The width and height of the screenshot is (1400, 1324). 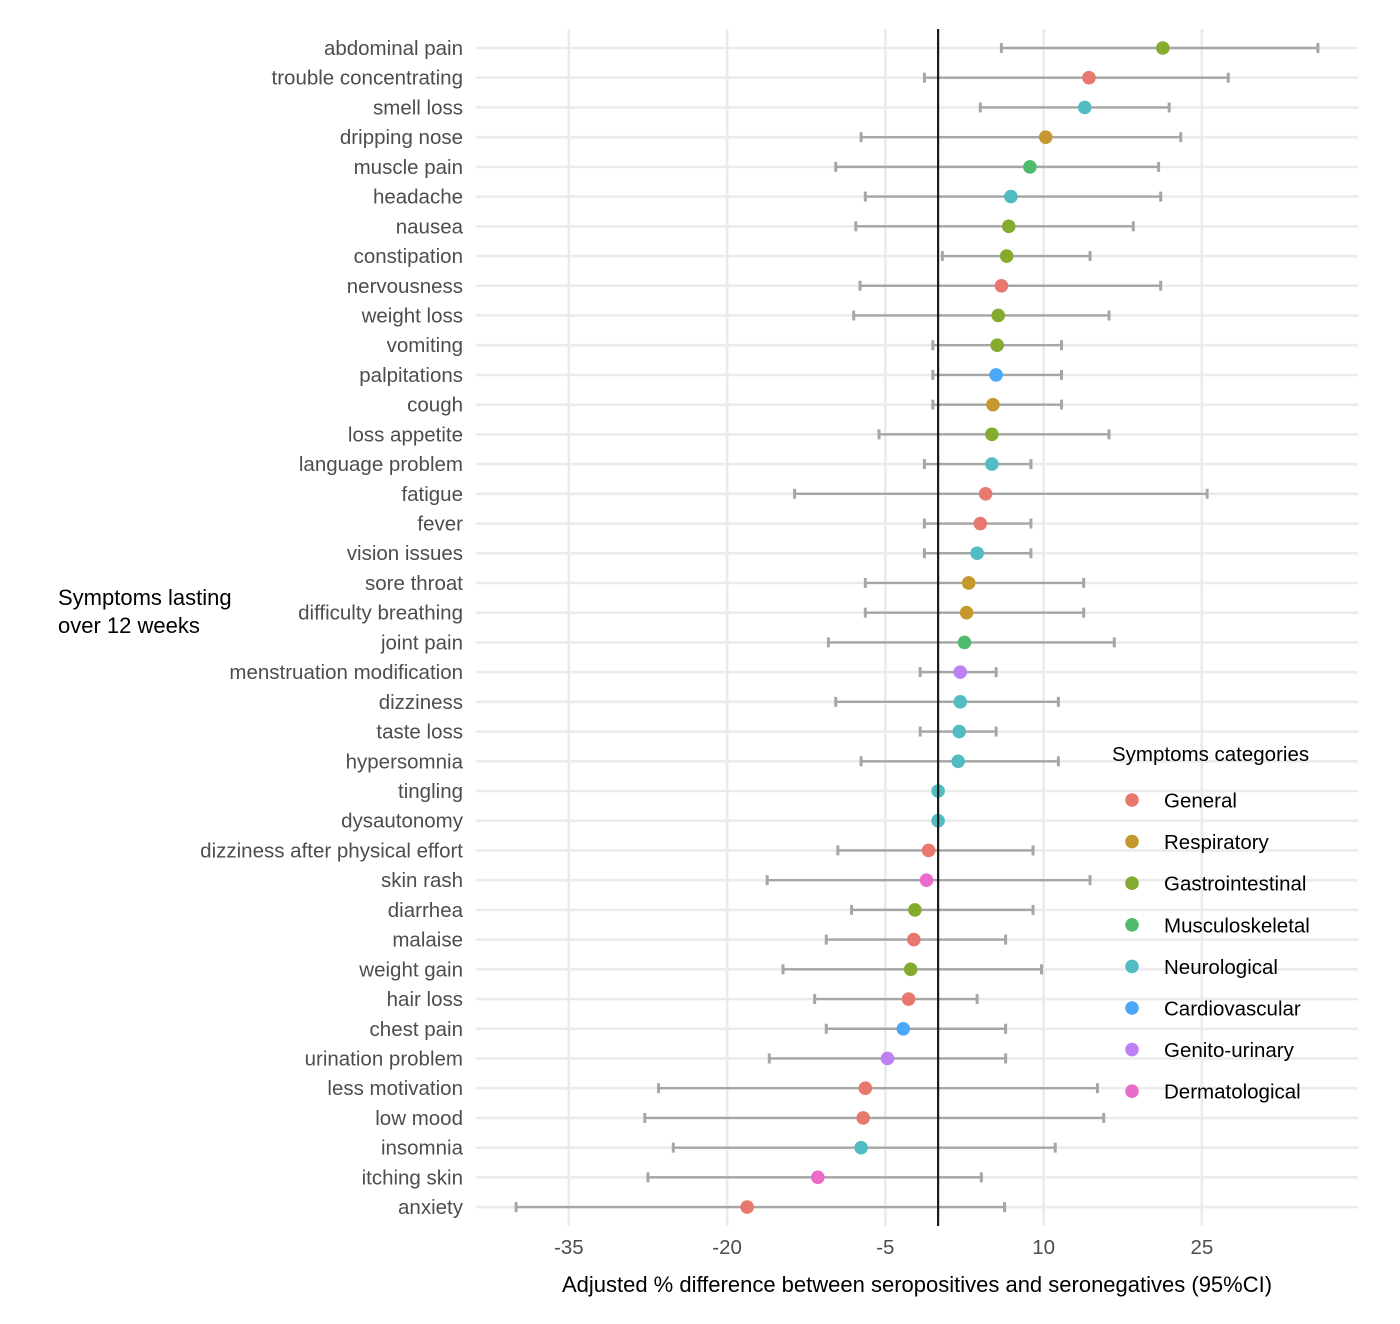 I want to click on y-tick-label: sore throat, so click(x=414, y=583).